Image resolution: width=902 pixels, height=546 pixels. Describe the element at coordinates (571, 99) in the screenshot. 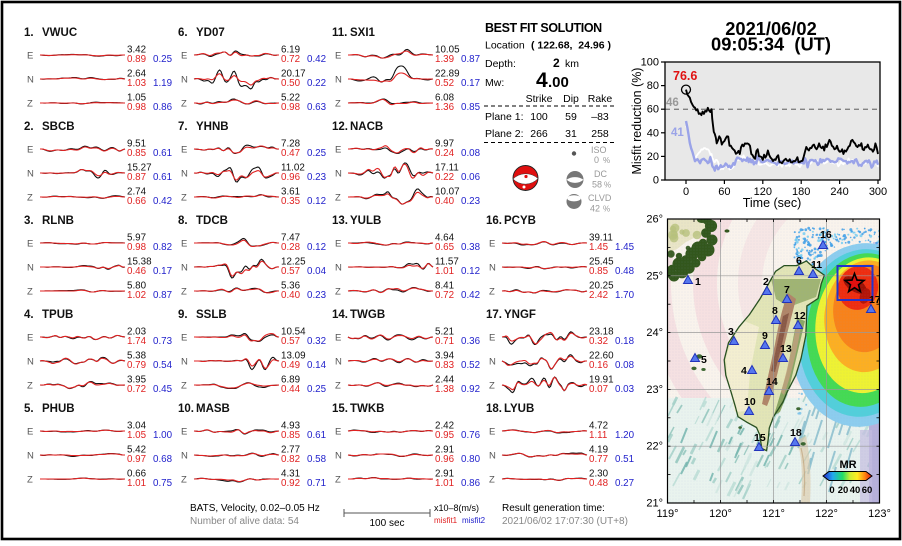

I see `svg-text: Dip` at that location.